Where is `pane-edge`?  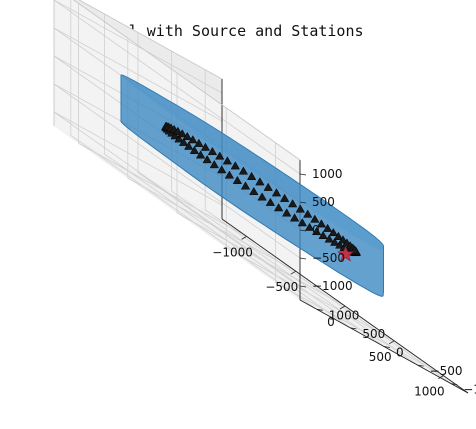 pane-edge is located at coordinates (150, 40).